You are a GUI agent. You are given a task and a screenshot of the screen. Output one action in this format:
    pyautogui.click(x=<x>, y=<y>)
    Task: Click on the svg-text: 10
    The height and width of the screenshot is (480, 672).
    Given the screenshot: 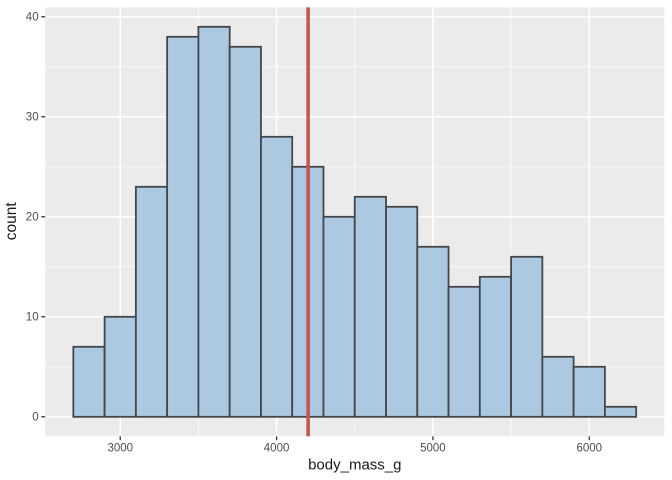 What is the action you would take?
    pyautogui.click(x=32, y=318)
    